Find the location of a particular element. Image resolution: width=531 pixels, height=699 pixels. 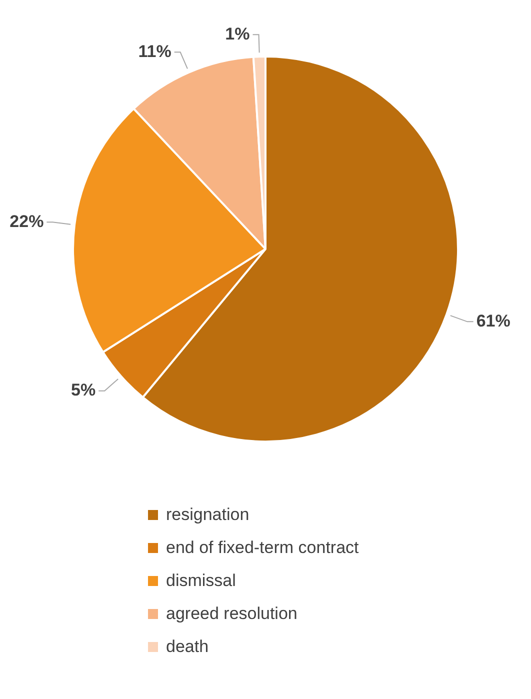

data-label: 61% is located at coordinates (493, 320).